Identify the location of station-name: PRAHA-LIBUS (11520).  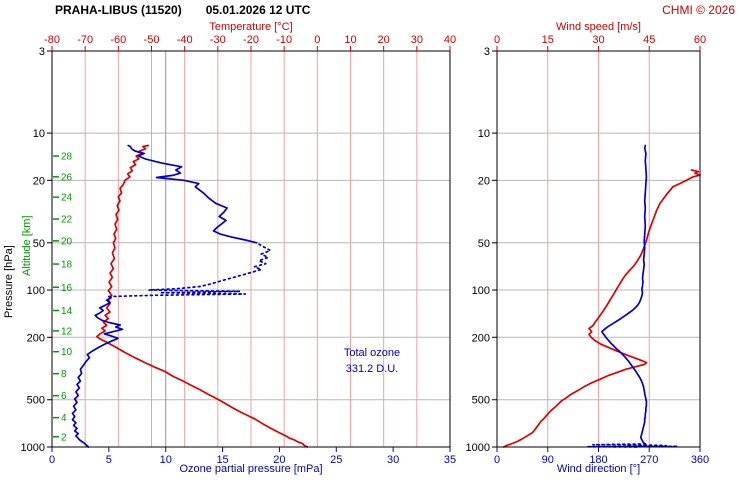
(118, 10).